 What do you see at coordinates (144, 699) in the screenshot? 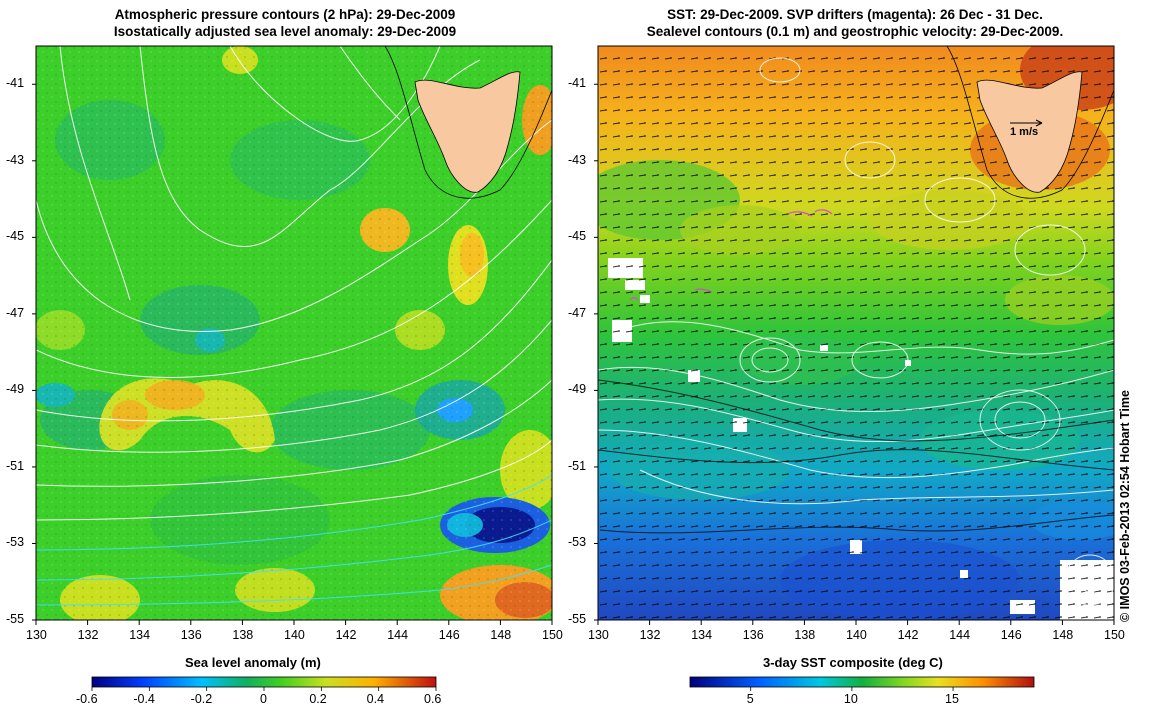
I see `sla-colorbar-tick--0.4: -0.4` at bounding box center [144, 699].